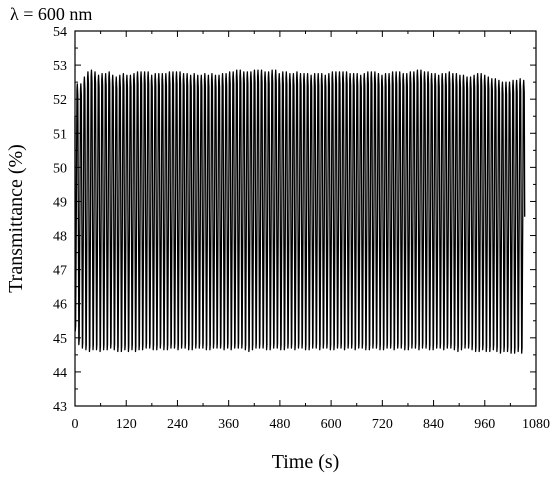 Image resolution: width=550 pixels, height=483 pixels. I want to click on x-tick-label: 0, so click(75, 424).